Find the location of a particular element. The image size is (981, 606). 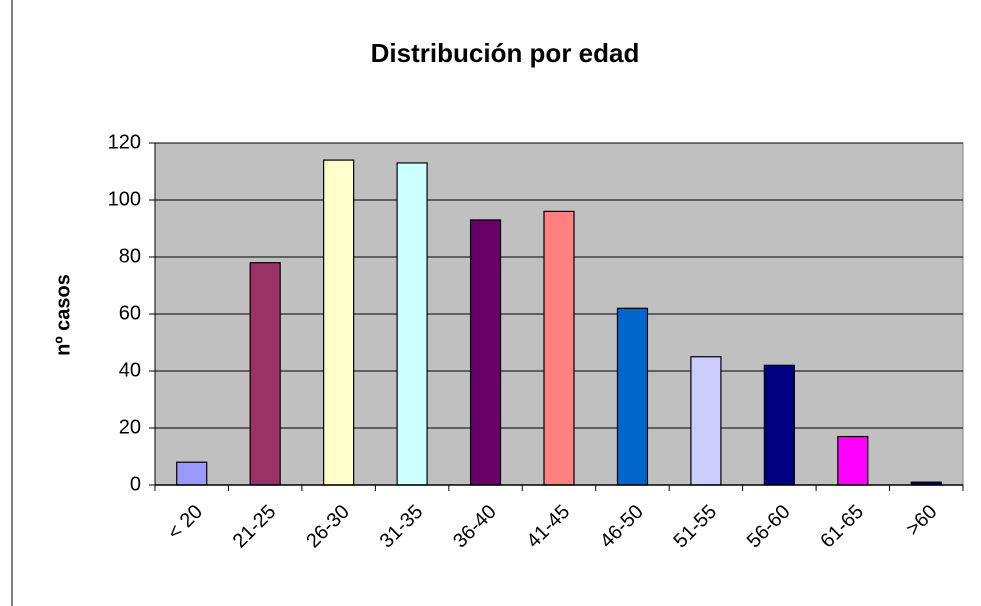

y-axis-label: nº casos is located at coordinates (63, 315).